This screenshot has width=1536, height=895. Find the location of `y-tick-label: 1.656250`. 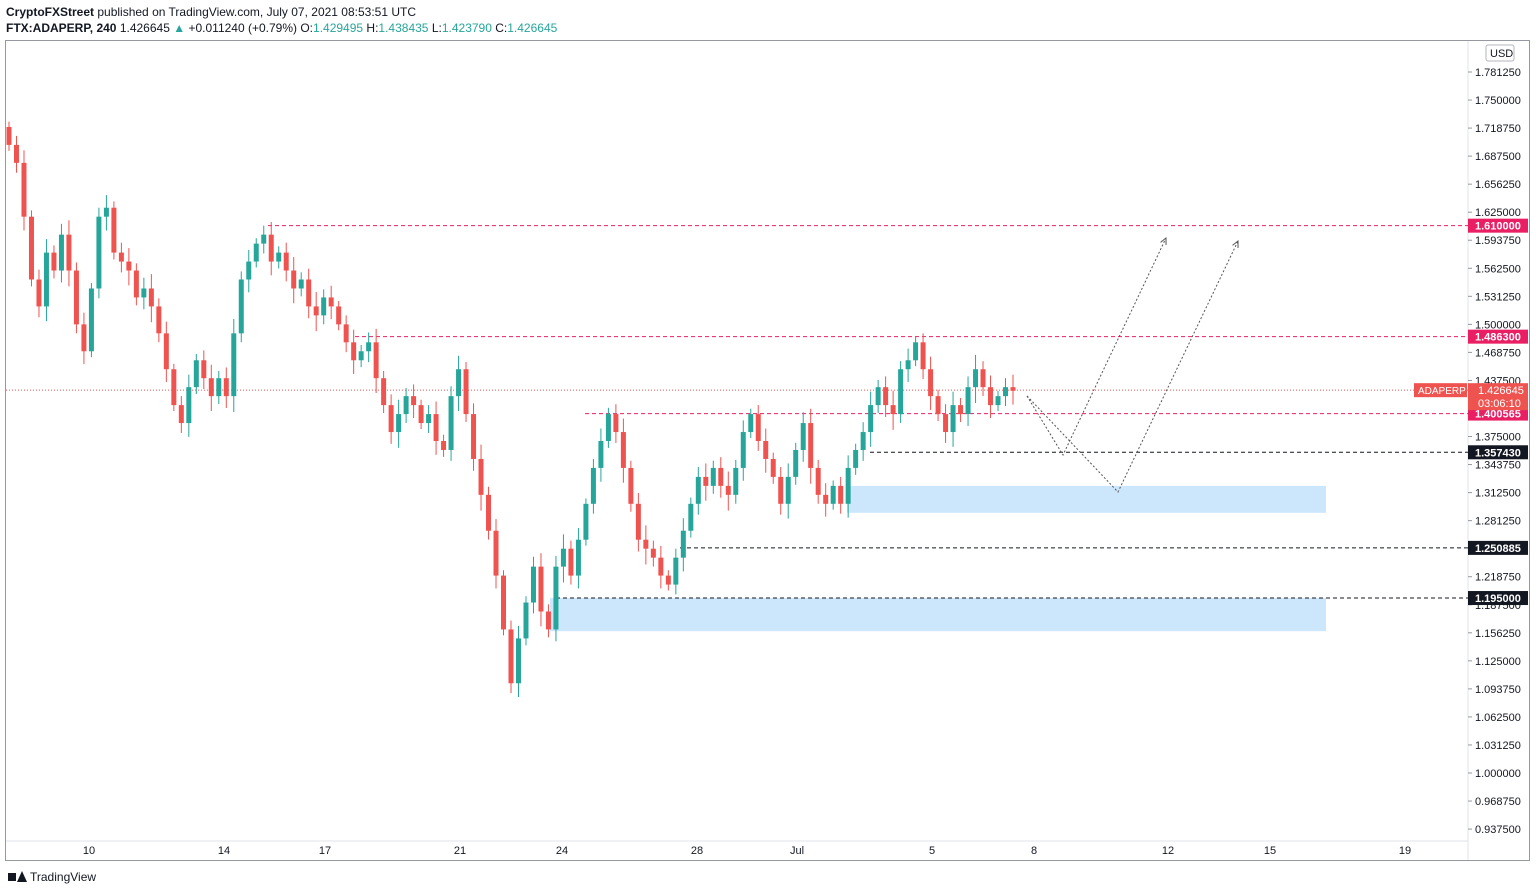

y-tick-label: 1.656250 is located at coordinates (1498, 185).